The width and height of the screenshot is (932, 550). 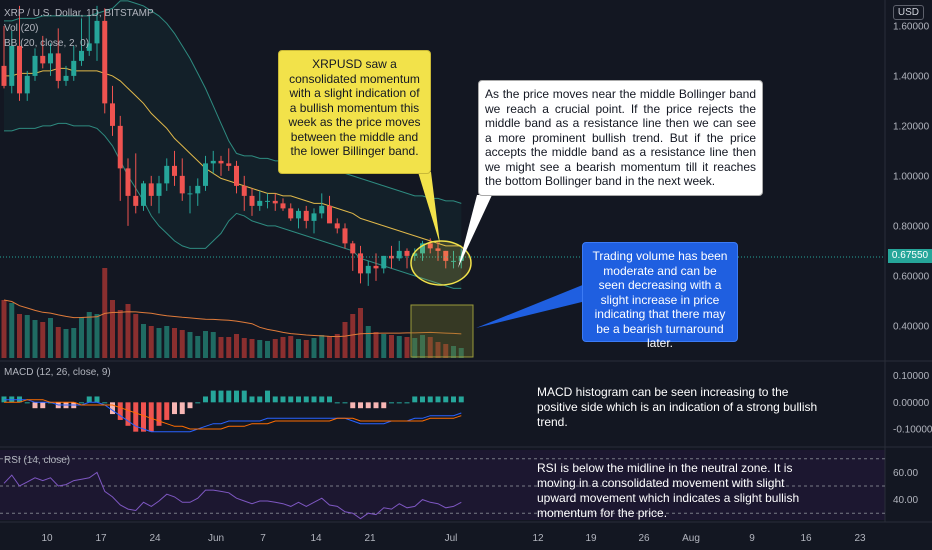 What do you see at coordinates (155, 538) in the screenshot?
I see `time-axis-tick: 24` at bounding box center [155, 538].